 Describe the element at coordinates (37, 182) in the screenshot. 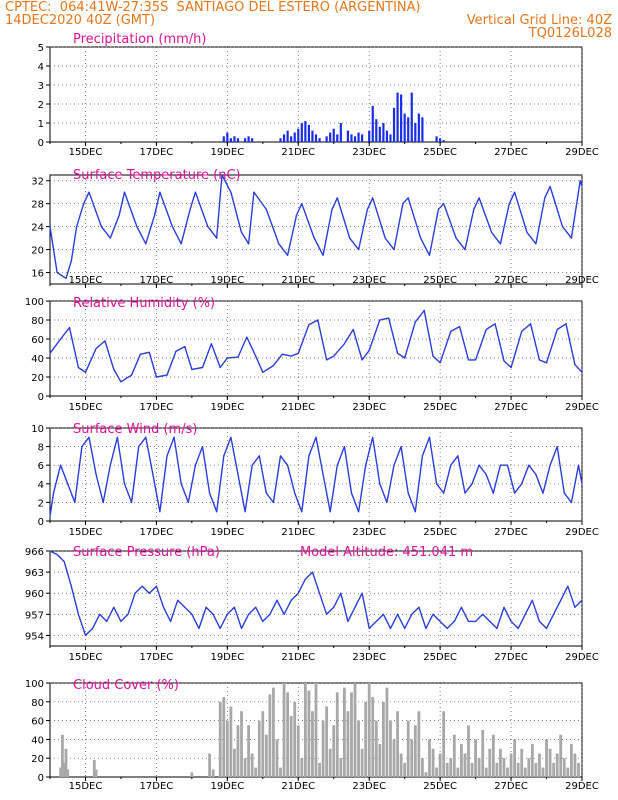

I see `temperature-ytick-label: 32` at that location.